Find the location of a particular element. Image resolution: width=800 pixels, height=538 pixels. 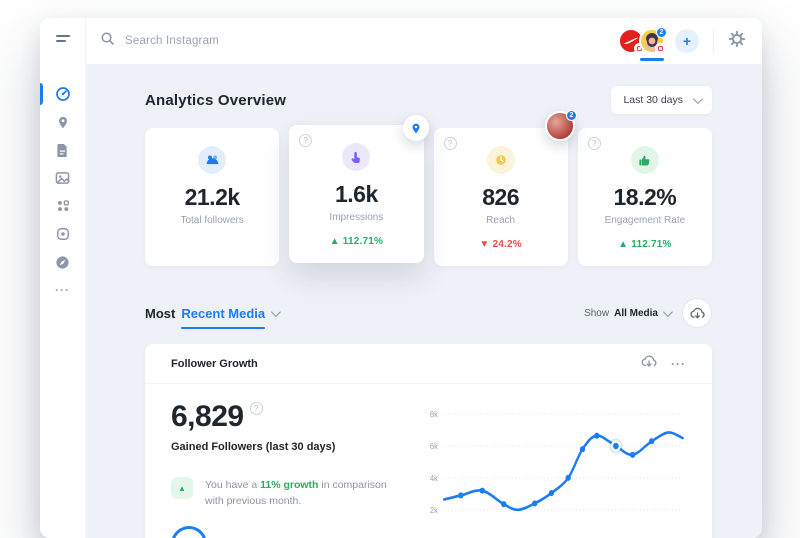

gained-followers-label: Gained Followers (last 30 days) is located at coordinates (296, 447).